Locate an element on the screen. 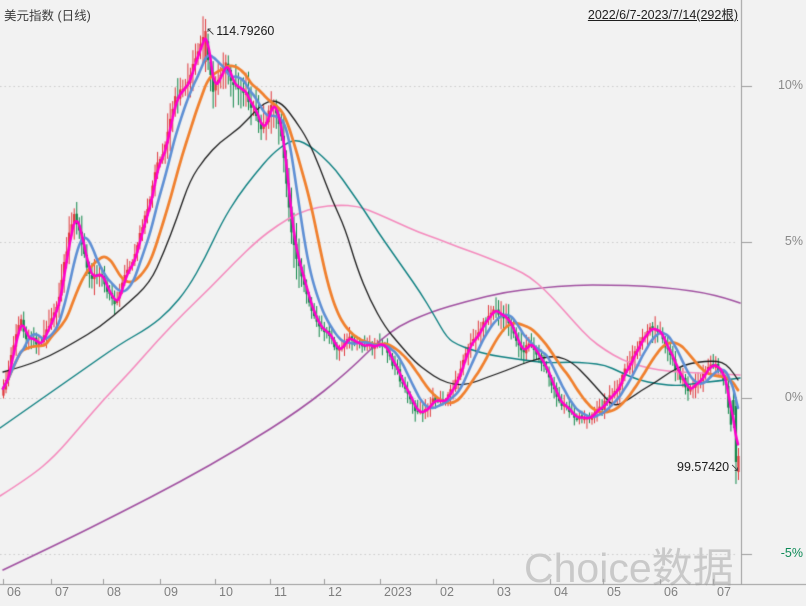 The image size is (806, 606). low-price-annotation: 99.57420↘ is located at coordinates (708, 467).